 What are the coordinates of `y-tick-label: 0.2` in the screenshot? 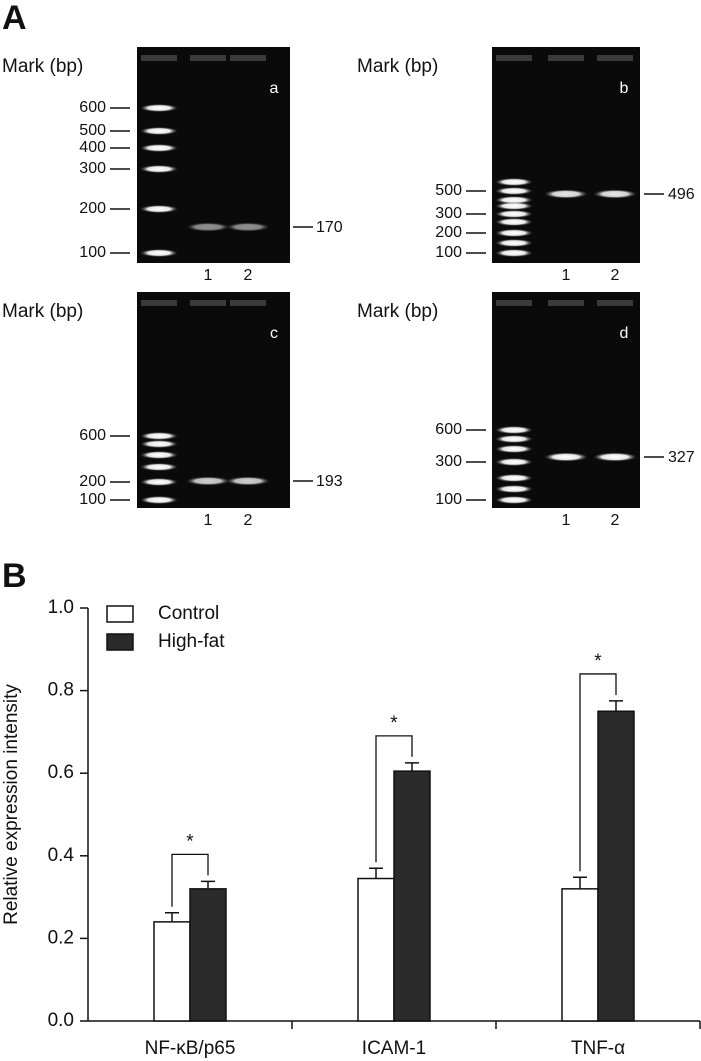 It's located at (61, 937).